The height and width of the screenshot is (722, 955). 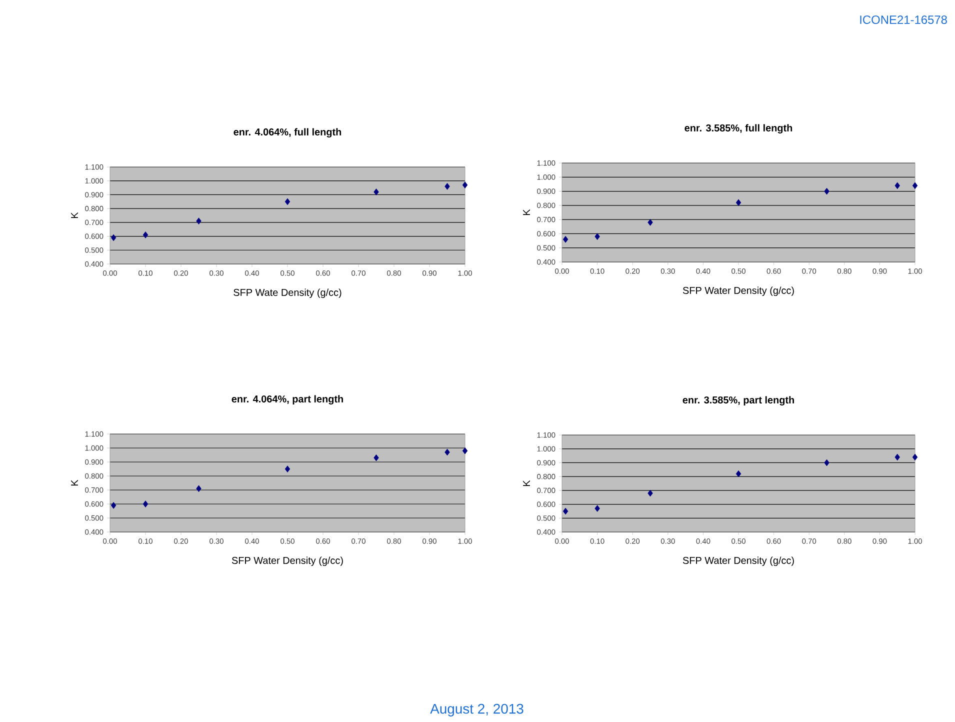 What do you see at coordinates (288, 293) in the screenshot?
I see `x-axis-title: SFP Wate Density (g/cc)` at bounding box center [288, 293].